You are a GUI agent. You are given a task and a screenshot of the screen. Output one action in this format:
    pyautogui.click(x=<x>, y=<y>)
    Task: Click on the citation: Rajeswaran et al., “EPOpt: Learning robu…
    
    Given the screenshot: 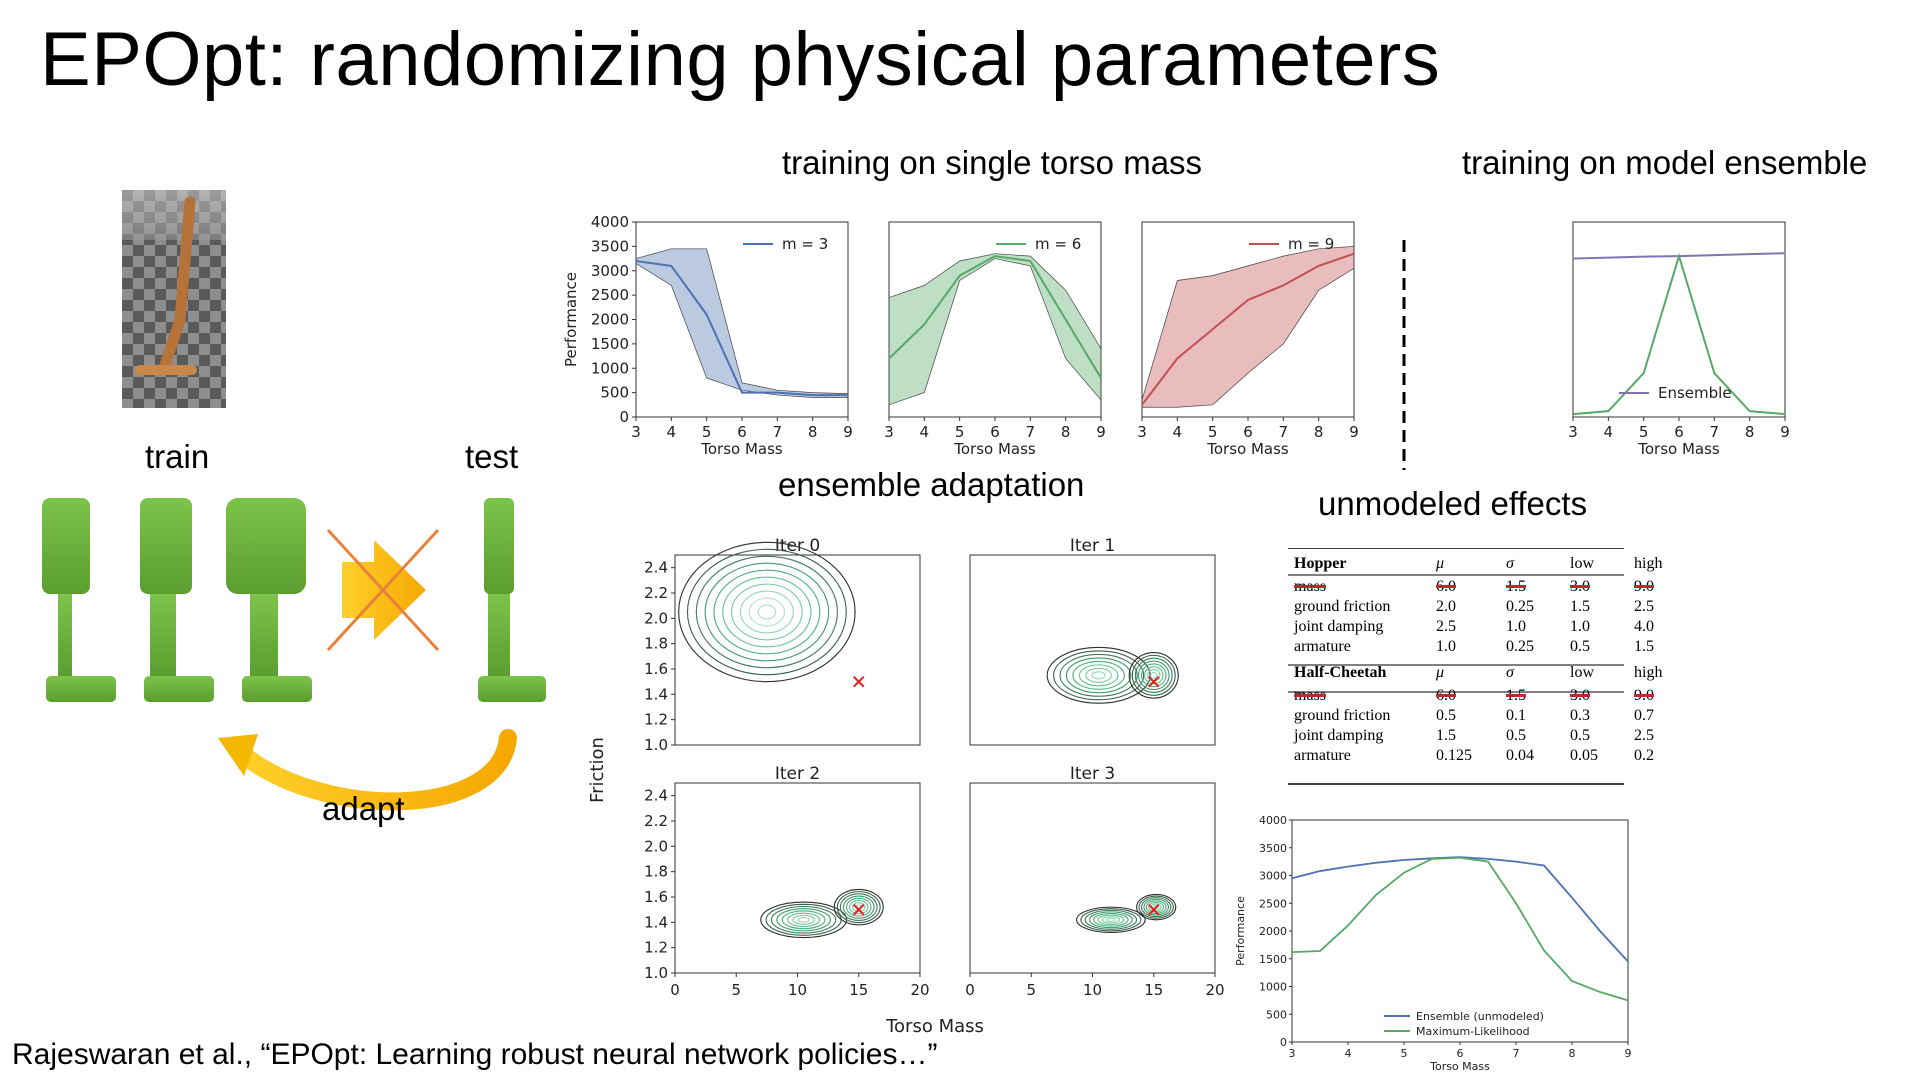 What is the action you would take?
    pyautogui.click(x=475, y=1054)
    